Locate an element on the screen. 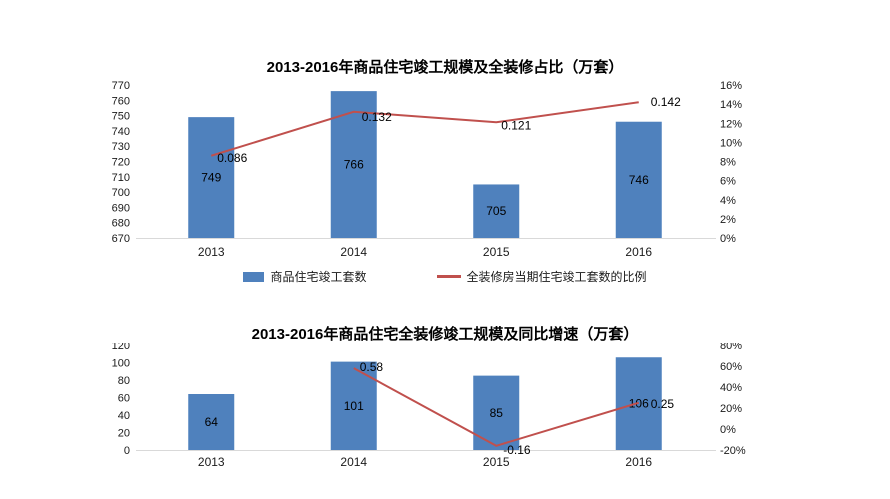 This screenshot has width=890, height=499. bar-value-label: 64 is located at coordinates (212, 422).